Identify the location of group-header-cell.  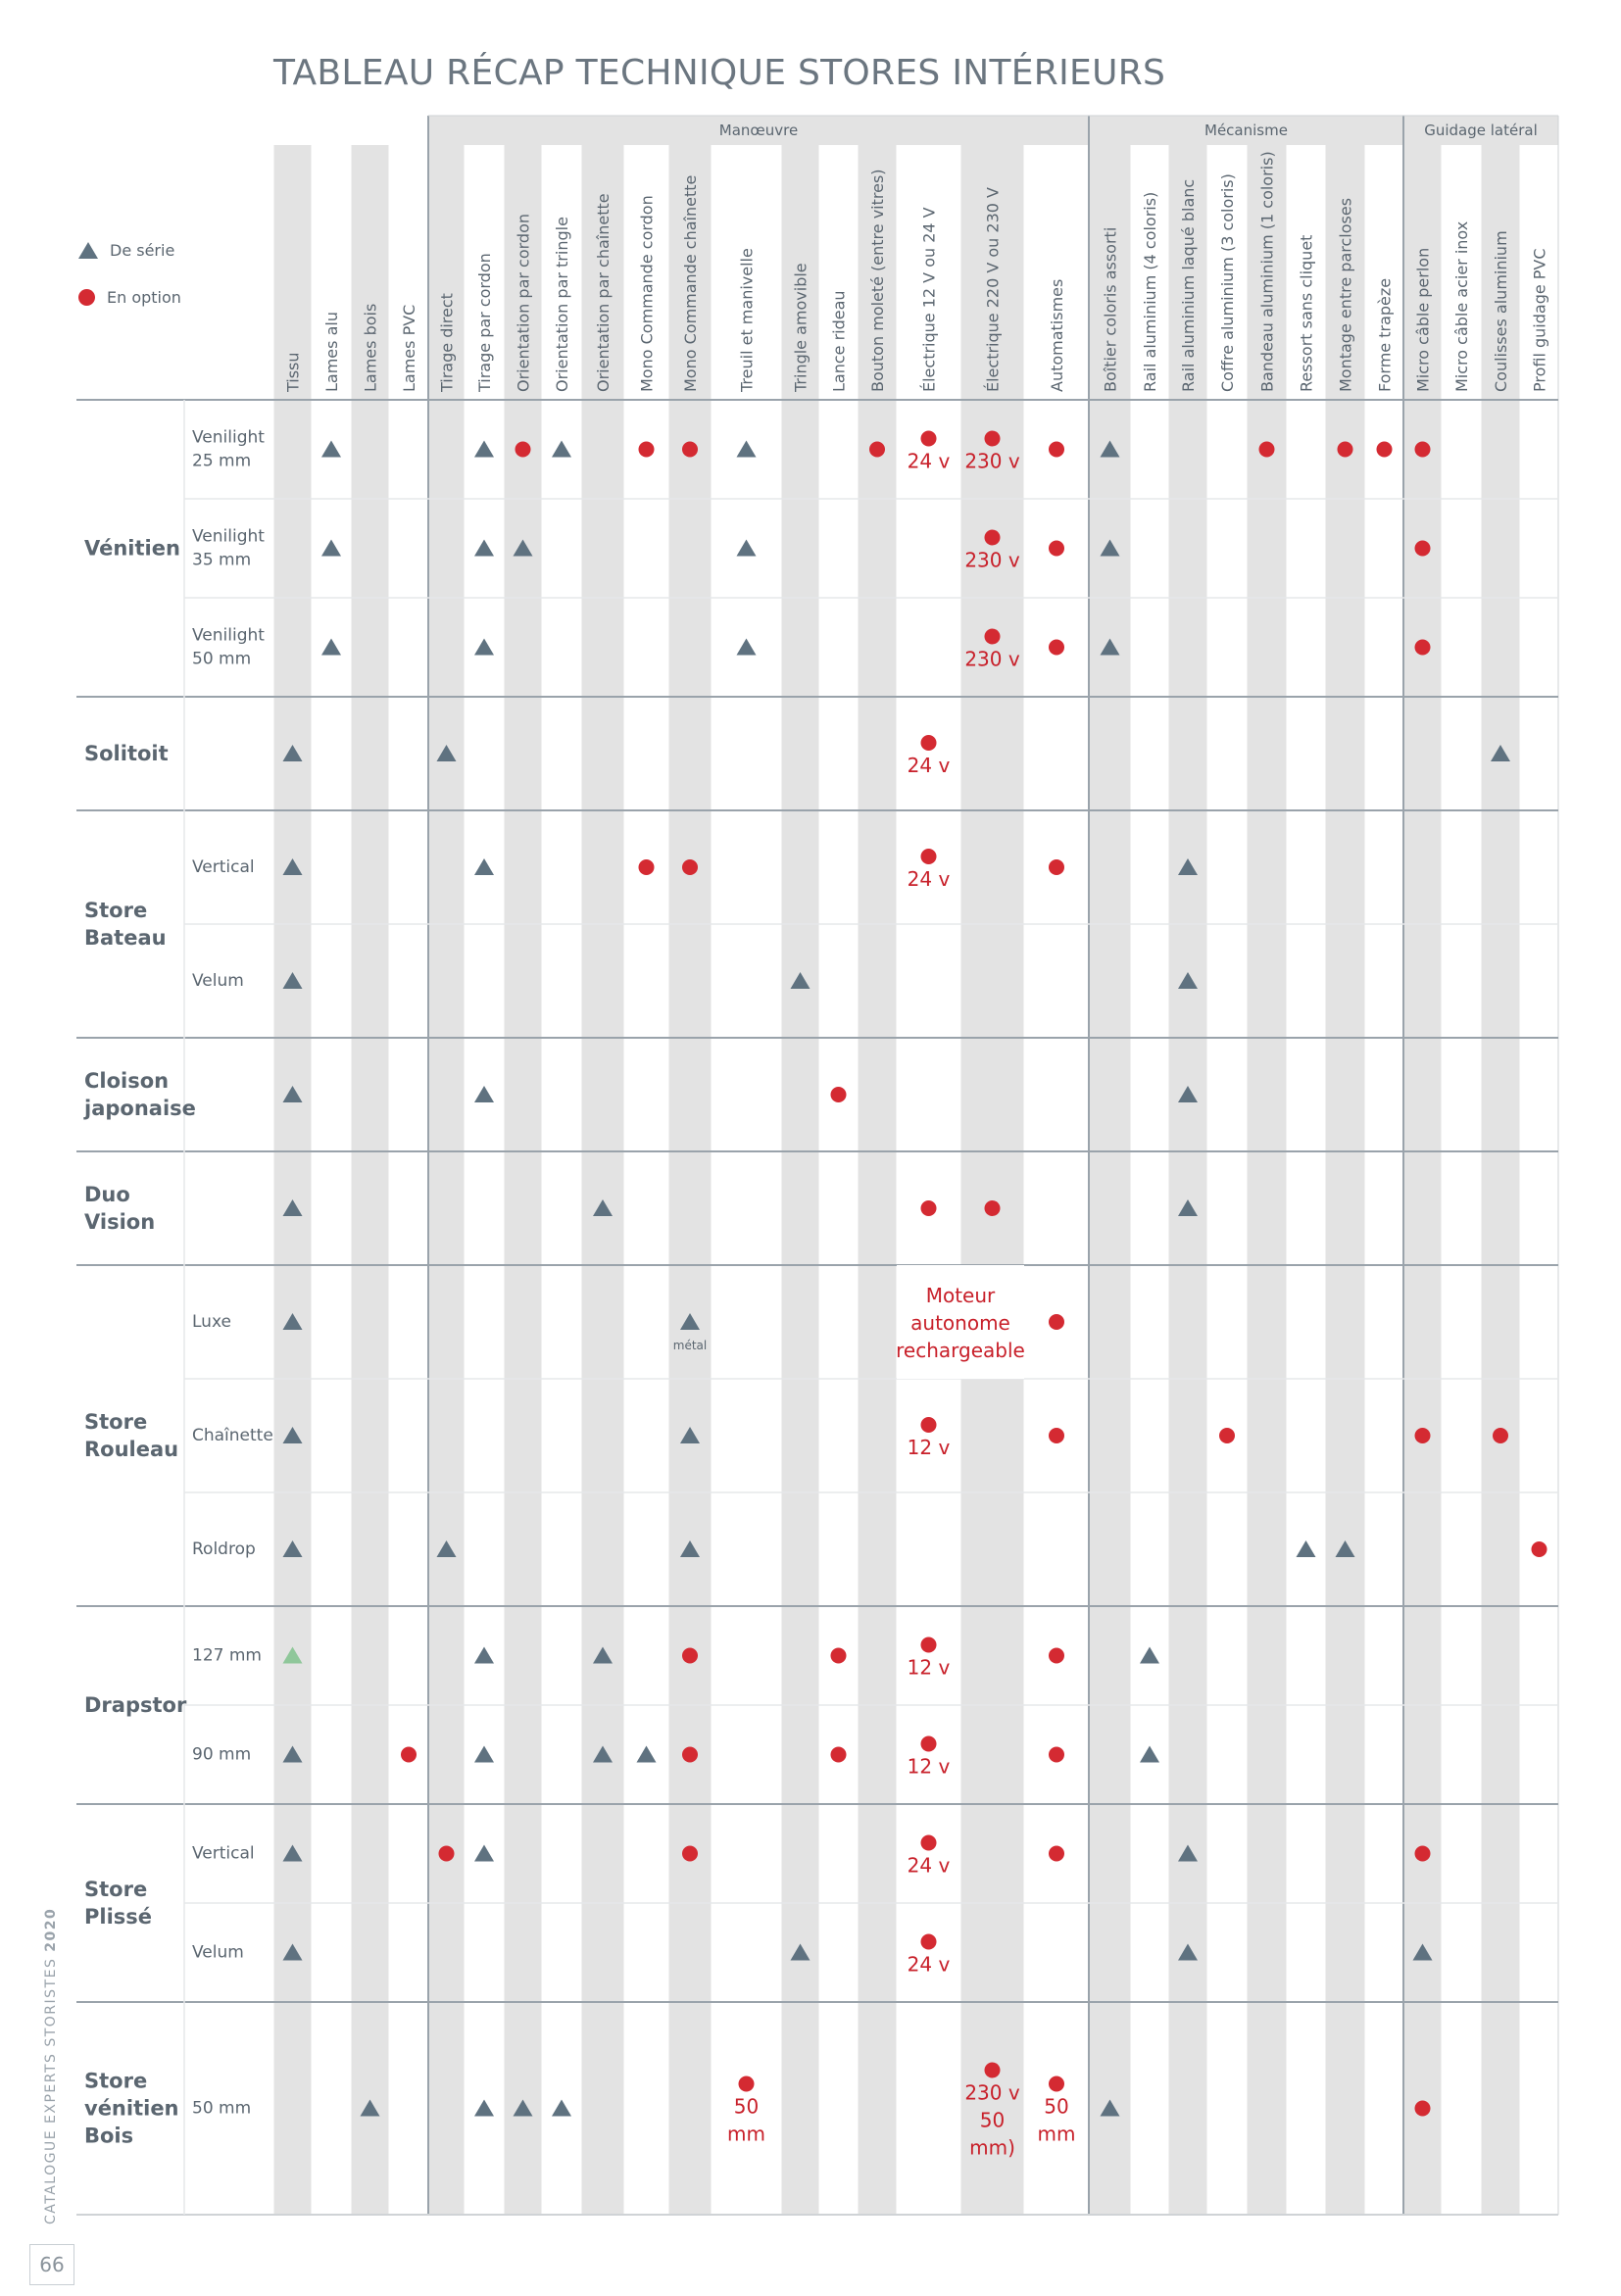
(1480, 130).